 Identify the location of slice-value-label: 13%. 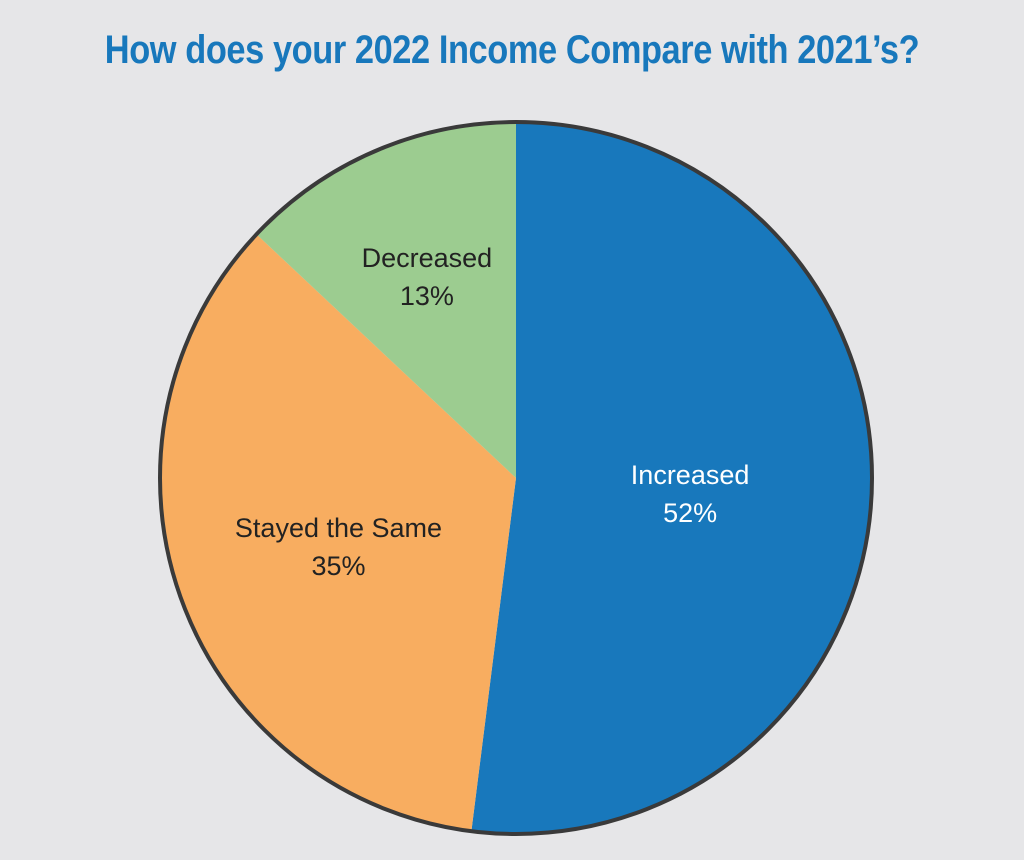
(427, 296).